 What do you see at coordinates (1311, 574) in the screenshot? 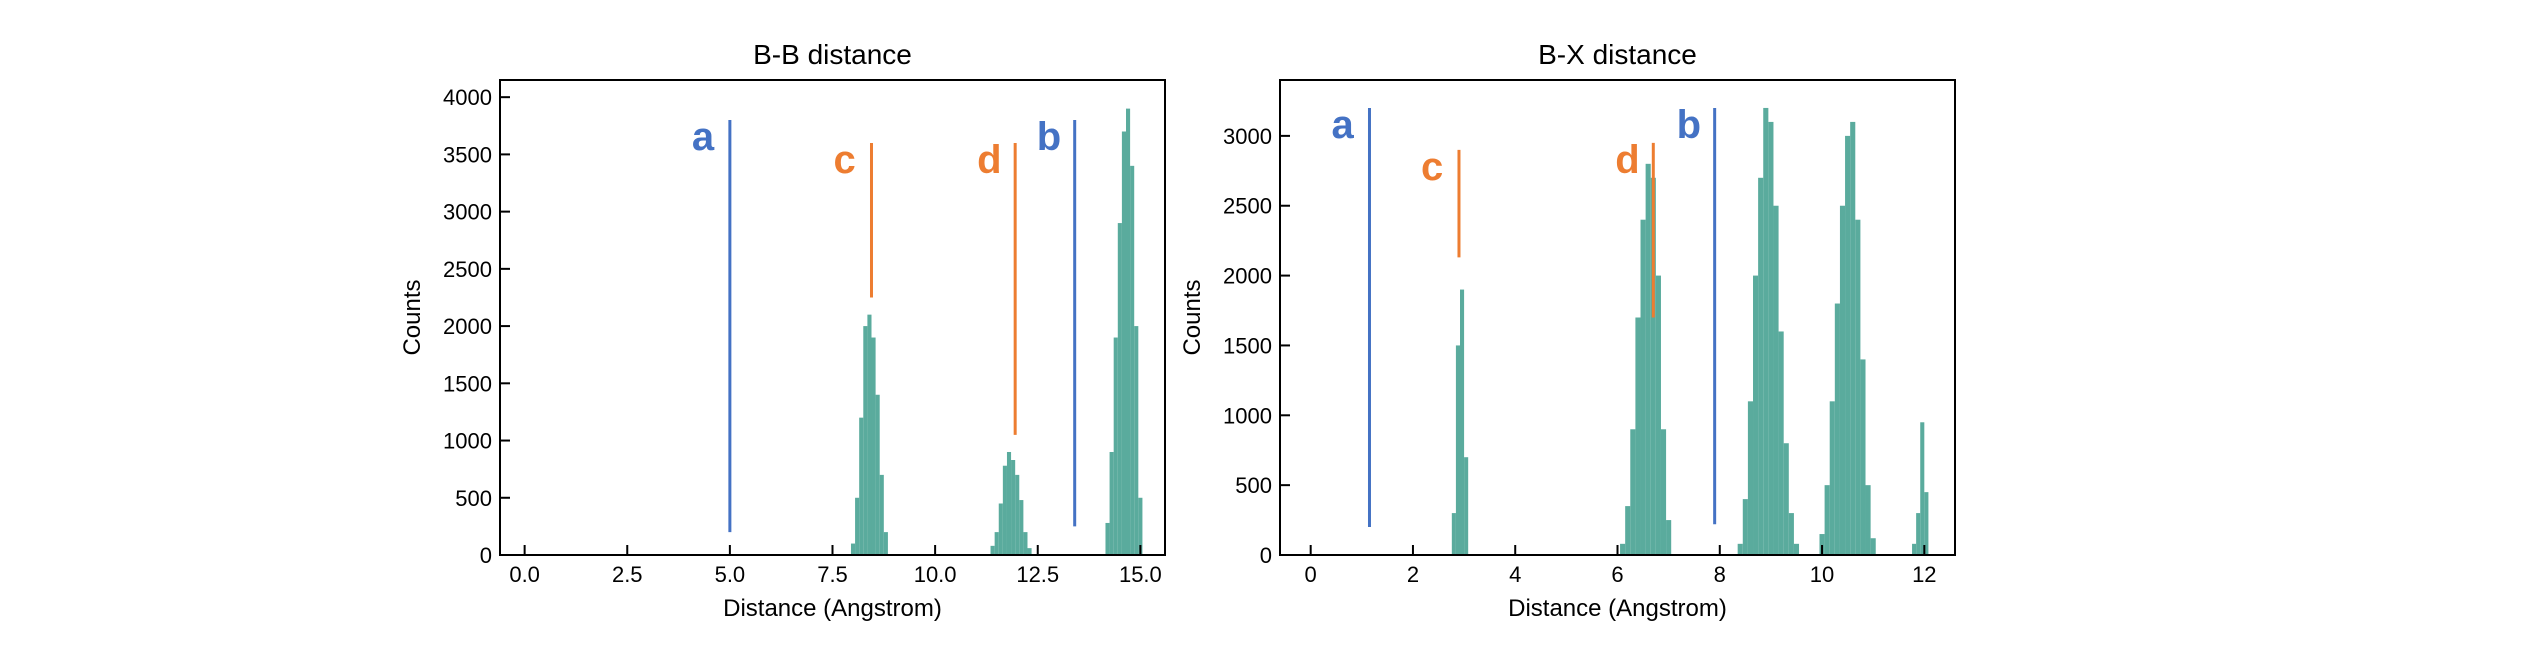
I see `x-tick-label: 0` at bounding box center [1311, 574].